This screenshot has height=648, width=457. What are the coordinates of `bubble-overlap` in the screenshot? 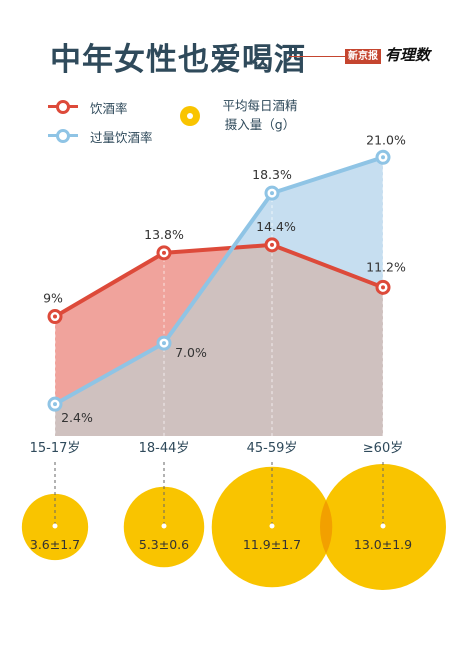 It's located at (326, 527).